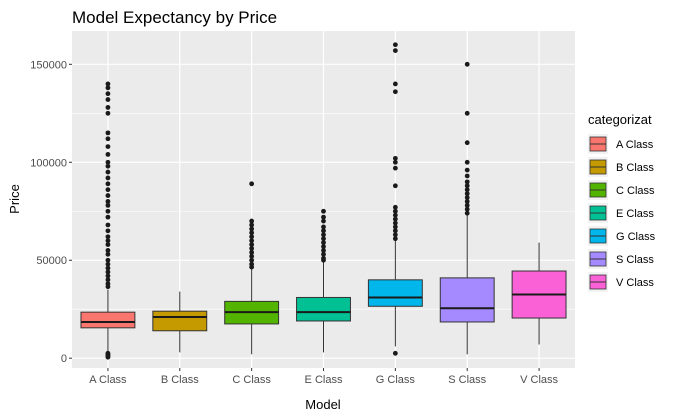  Describe the element at coordinates (636, 237) in the screenshot. I see `legend-label: G Class` at that location.